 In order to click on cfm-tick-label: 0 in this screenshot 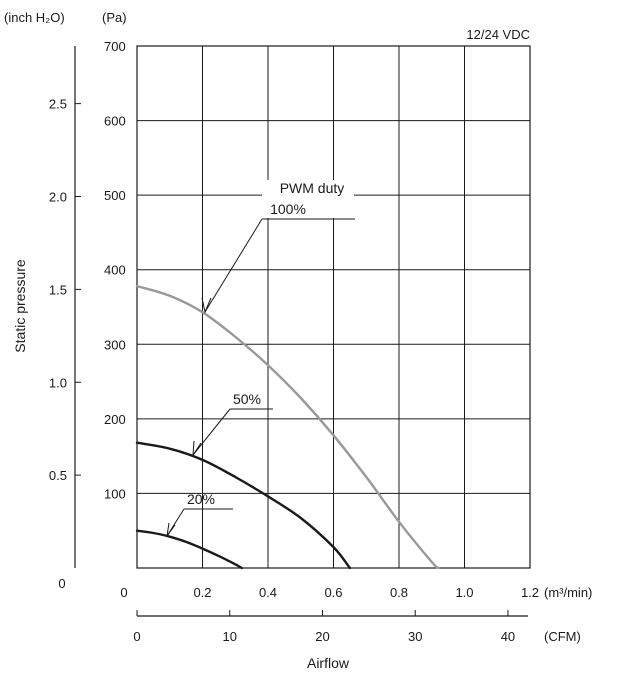, I will do `click(136, 636)`.